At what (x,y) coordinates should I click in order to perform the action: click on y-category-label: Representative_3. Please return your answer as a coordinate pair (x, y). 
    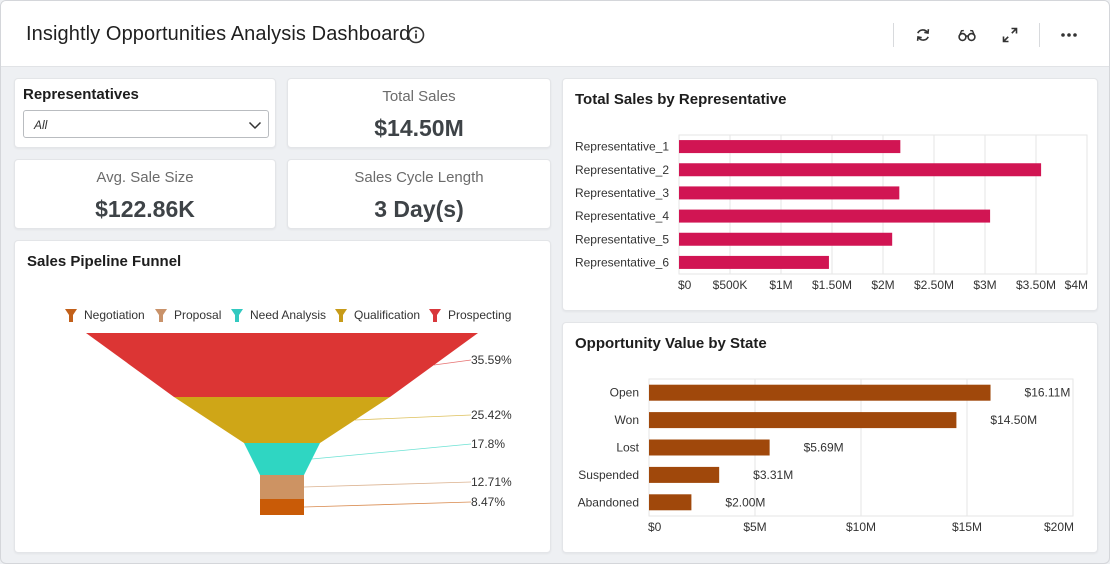
    Looking at the image, I should click on (622, 193).